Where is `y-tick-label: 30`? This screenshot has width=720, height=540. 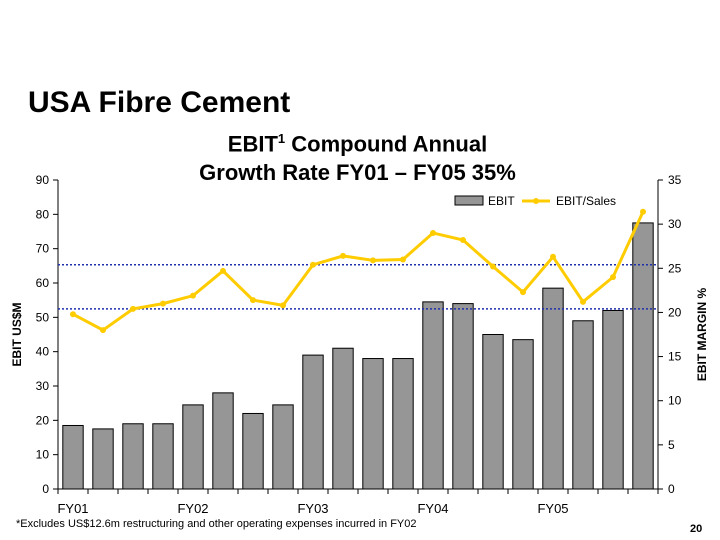
y-tick-label: 30 is located at coordinates (43, 386).